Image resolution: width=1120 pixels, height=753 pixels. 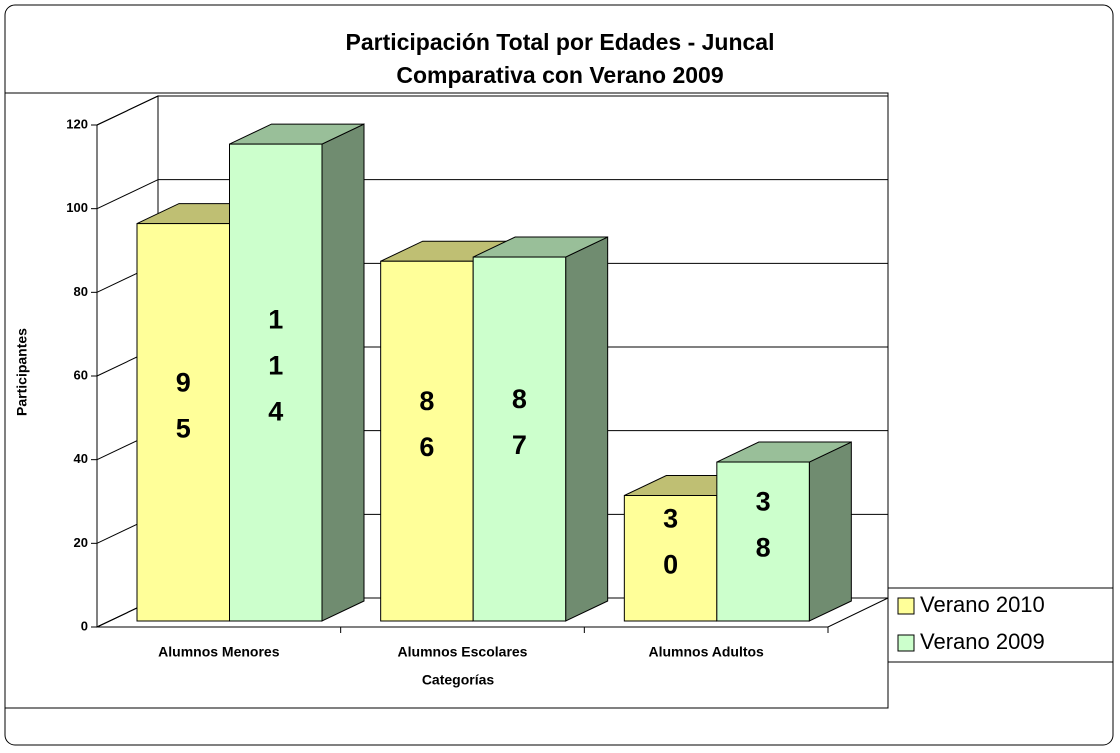 What do you see at coordinates (559, 75) in the screenshot?
I see `chart-subtitle: Comparativa con Verano 2009` at bounding box center [559, 75].